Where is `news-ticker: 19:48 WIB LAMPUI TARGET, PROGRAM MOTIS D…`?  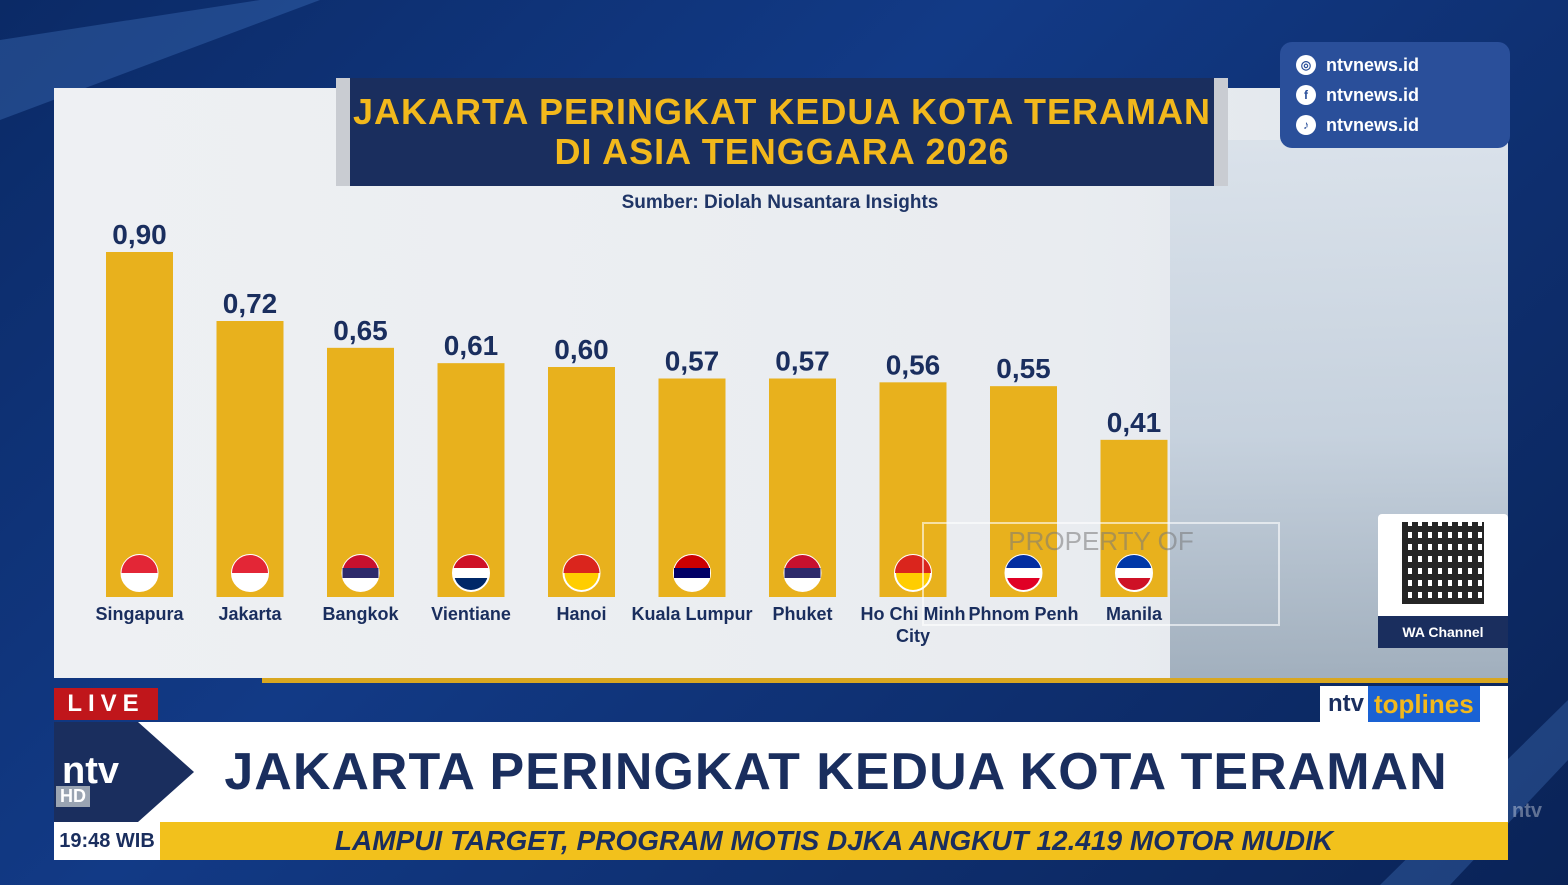
news-ticker: 19:48 WIB LAMPUI TARGET, PROGRAM MOTIS D… is located at coordinates (781, 841).